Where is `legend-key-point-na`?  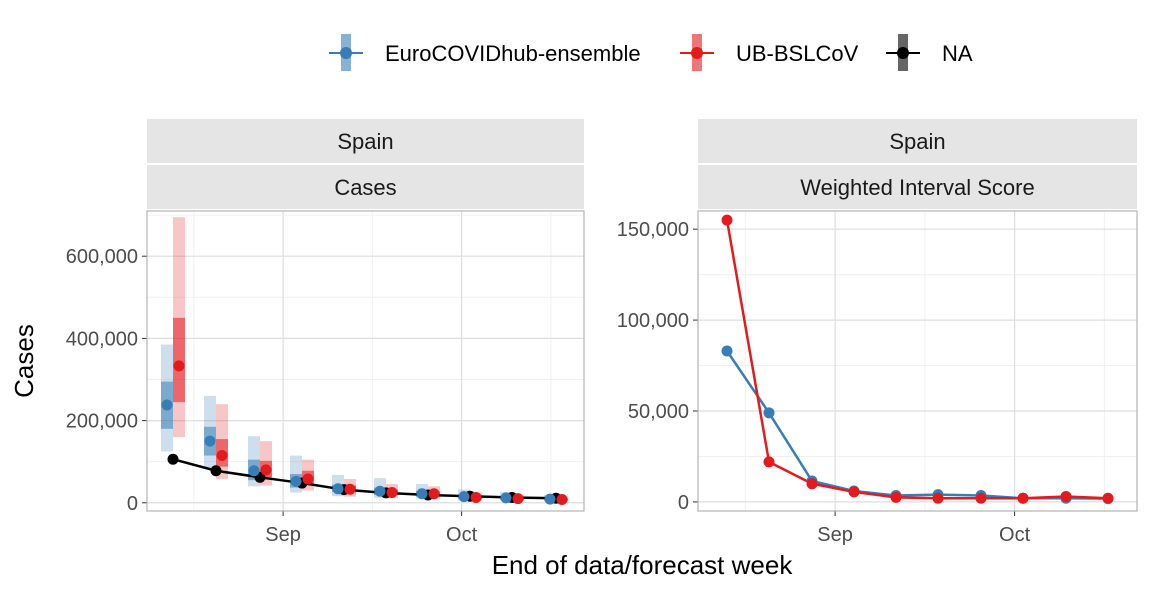
legend-key-point-na is located at coordinates (903, 53).